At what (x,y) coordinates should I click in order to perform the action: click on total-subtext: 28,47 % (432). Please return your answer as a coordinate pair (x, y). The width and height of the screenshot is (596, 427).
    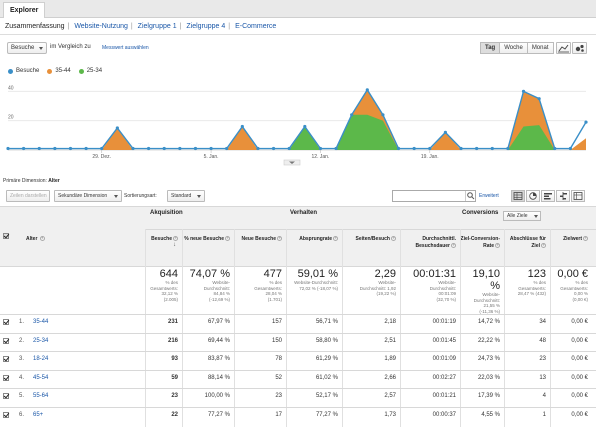
    Looking at the image, I should click on (531, 293).